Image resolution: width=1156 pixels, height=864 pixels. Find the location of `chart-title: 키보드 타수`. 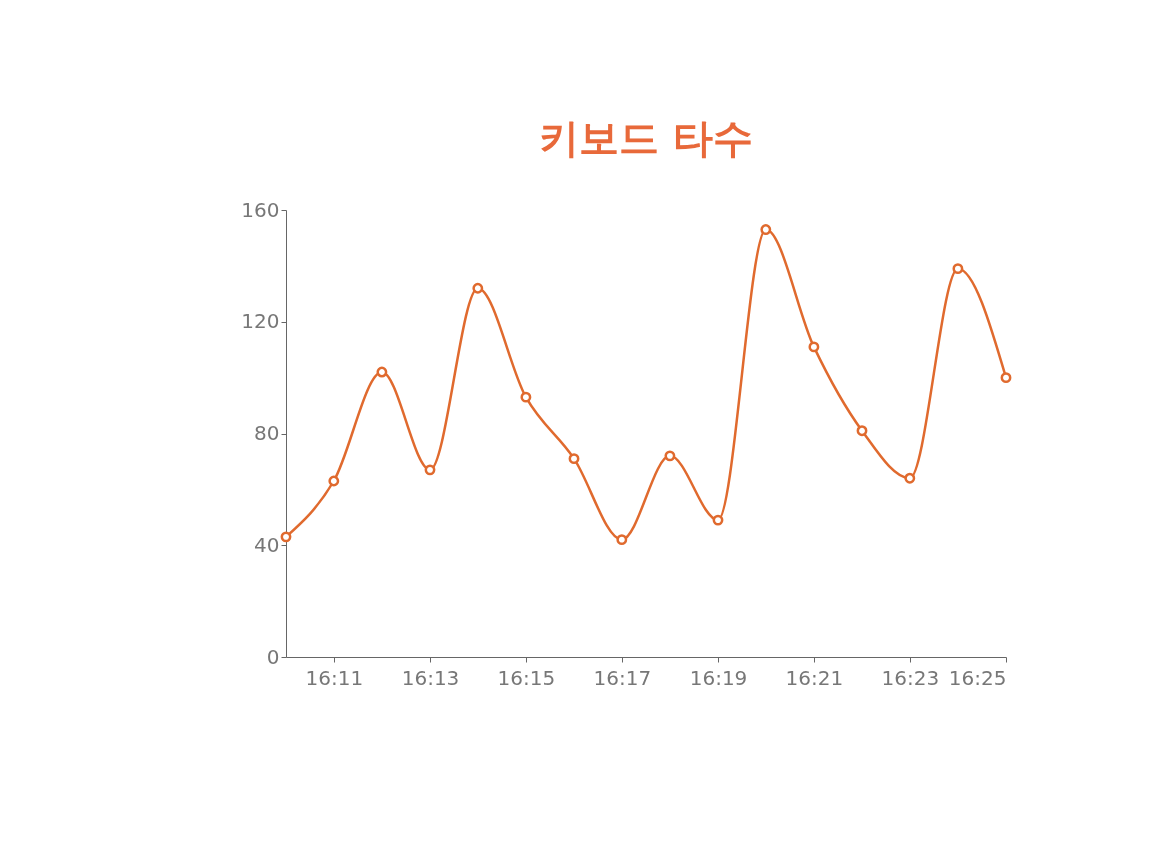

chart-title: 키보드 타수 is located at coordinates (646, 138).